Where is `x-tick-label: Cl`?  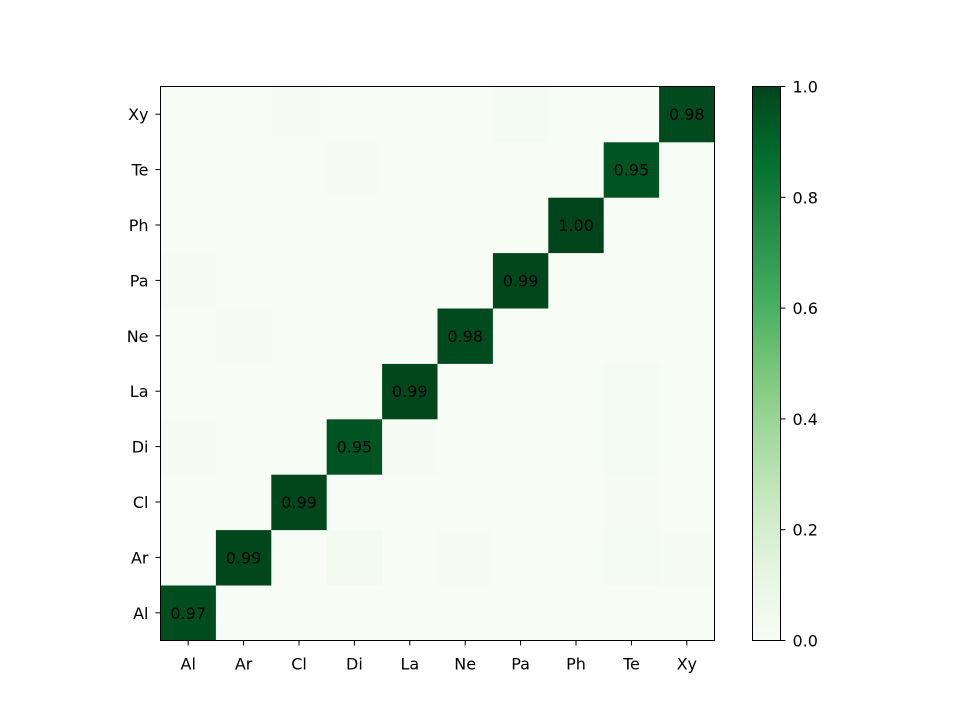
x-tick-label: Cl is located at coordinates (299, 664).